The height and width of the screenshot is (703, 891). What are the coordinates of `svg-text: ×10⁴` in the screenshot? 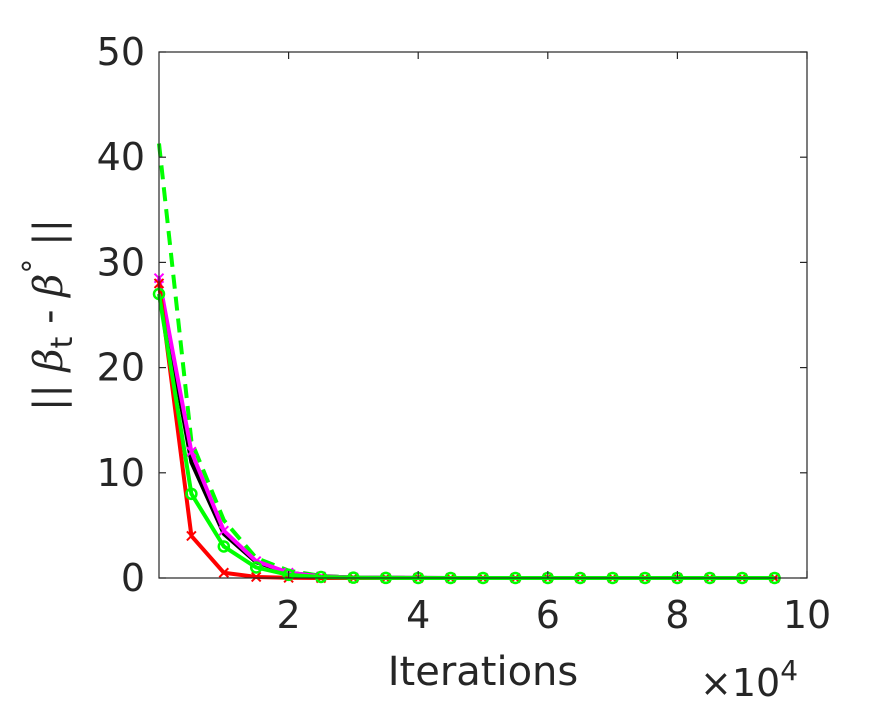 It's located at (749, 678).